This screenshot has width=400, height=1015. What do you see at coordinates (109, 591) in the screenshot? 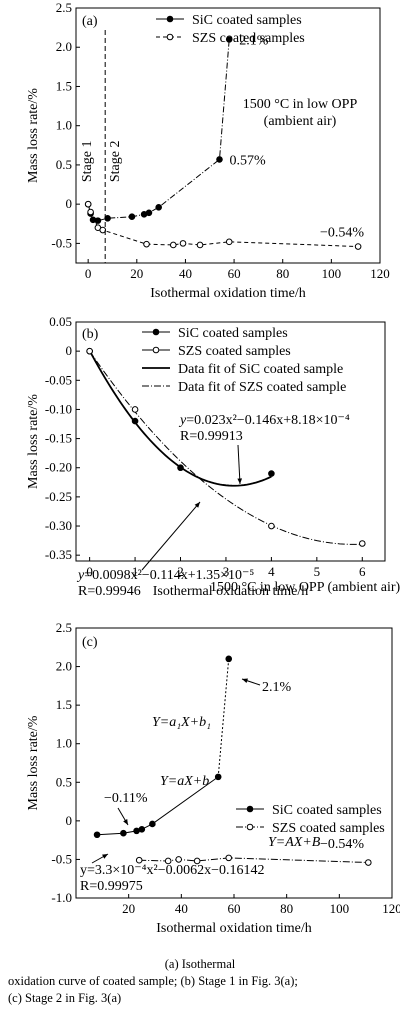
I see `b-szs-r: R=0.99946` at bounding box center [109, 591].